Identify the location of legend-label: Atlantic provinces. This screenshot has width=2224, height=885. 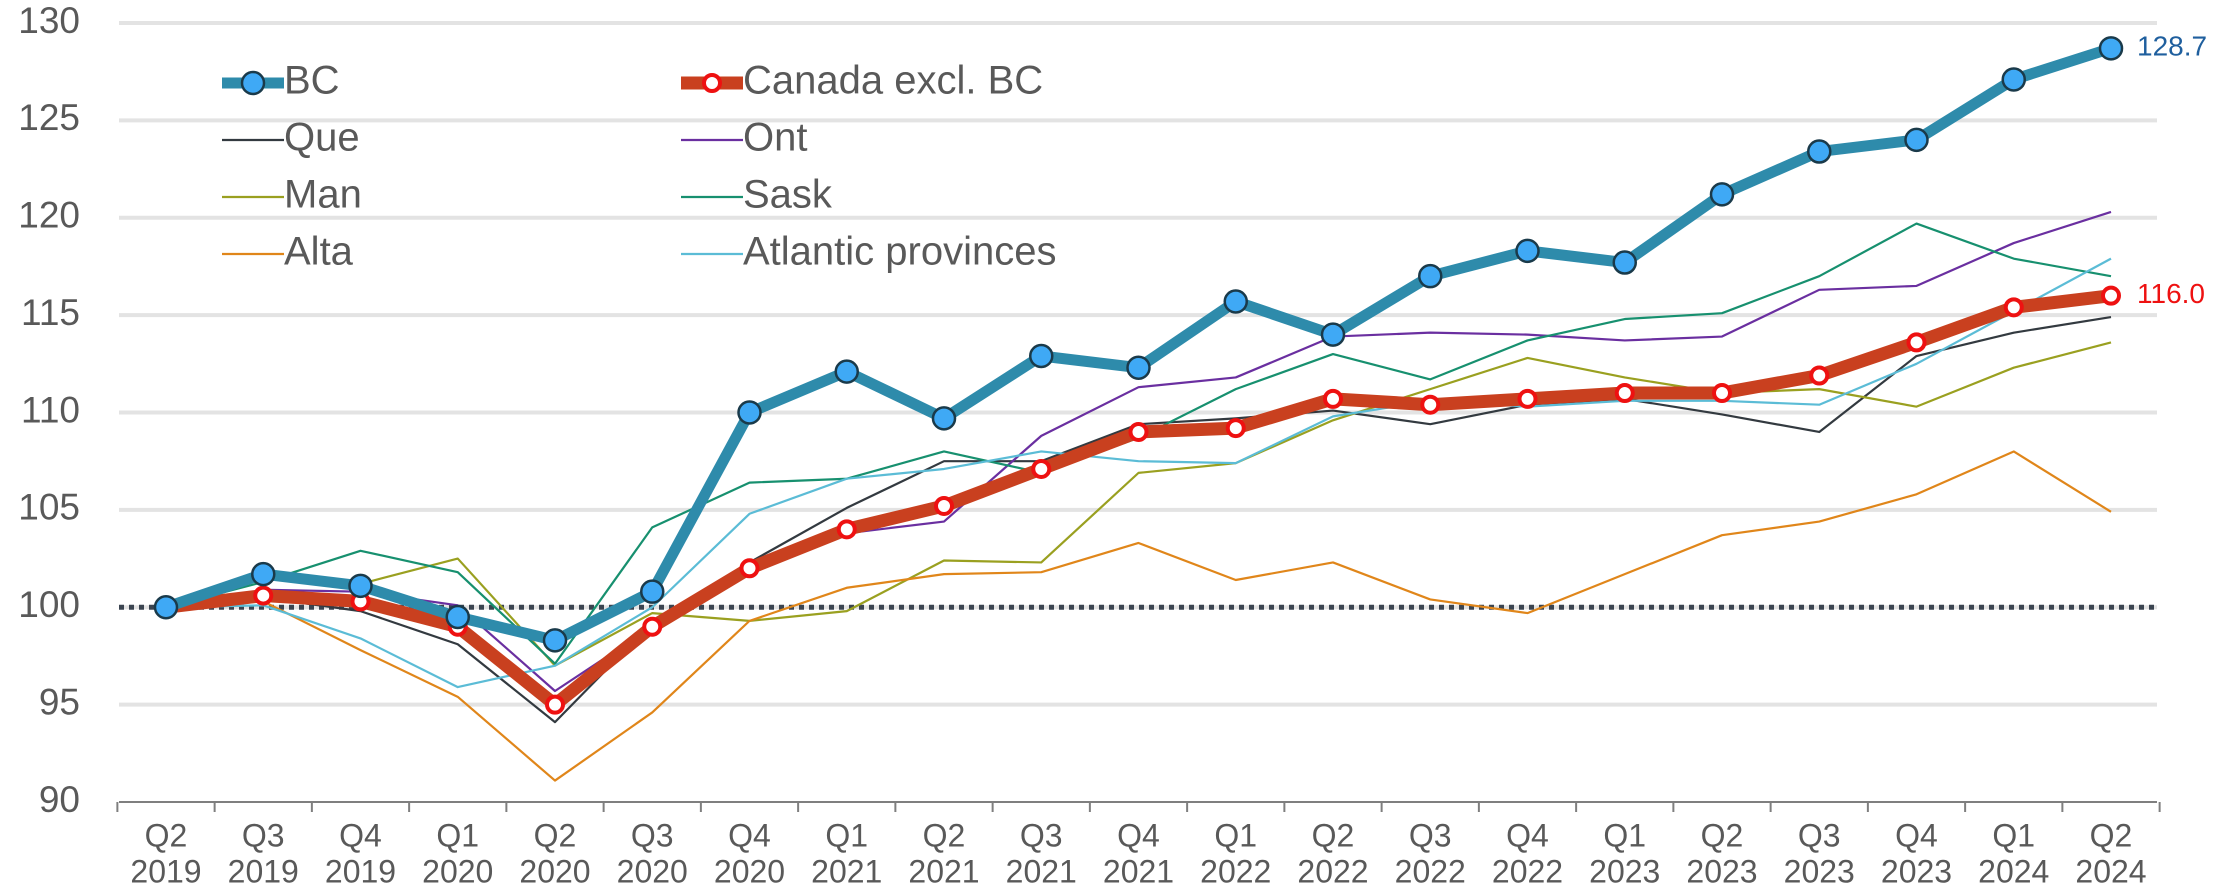
(899, 252).